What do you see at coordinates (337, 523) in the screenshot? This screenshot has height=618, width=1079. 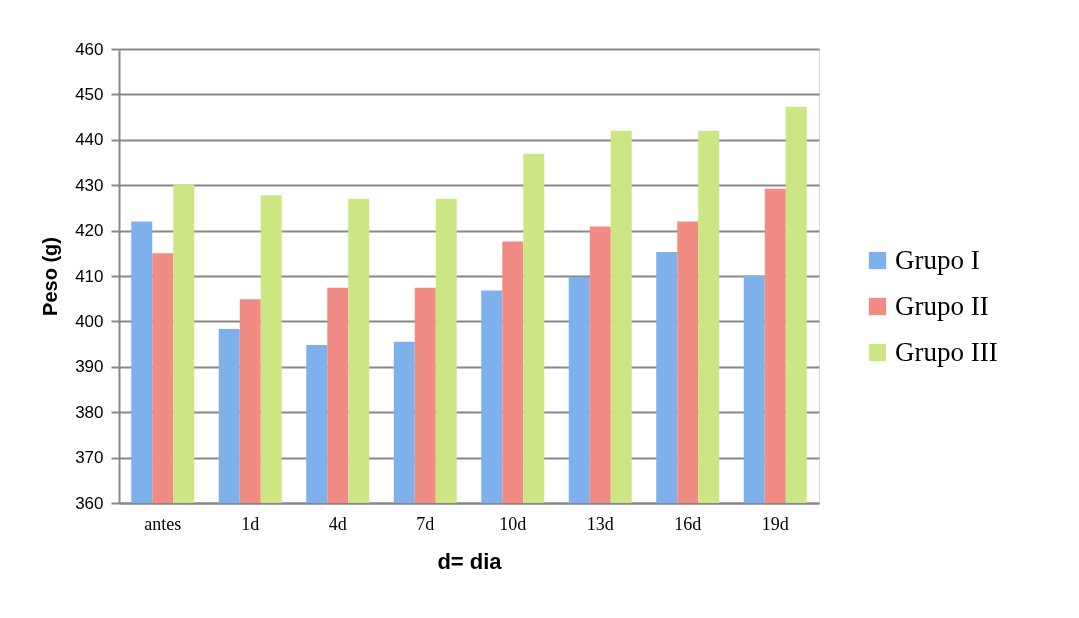 I see `x-tick-label: 4d` at bounding box center [337, 523].